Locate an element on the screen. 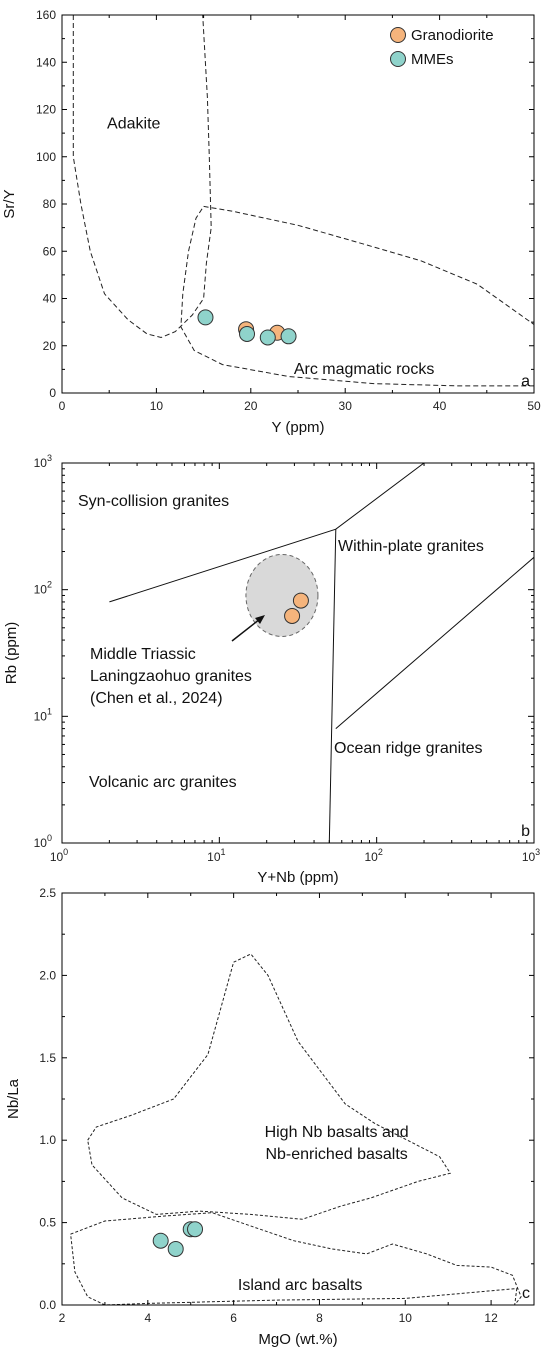 This screenshot has width=550, height=1368. x-tick-label: 40 is located at coordinates (440, 406).